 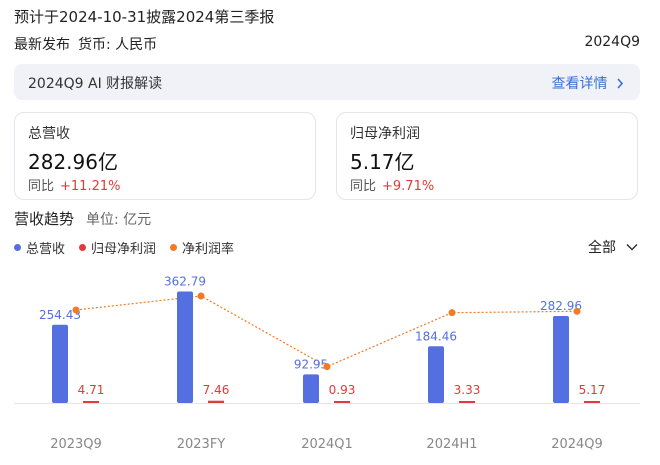 What do you see at coordinates (467, 390) in the screenshot?
I see `net-profit-data-label: 3.33` at bounding box center [467, 390].